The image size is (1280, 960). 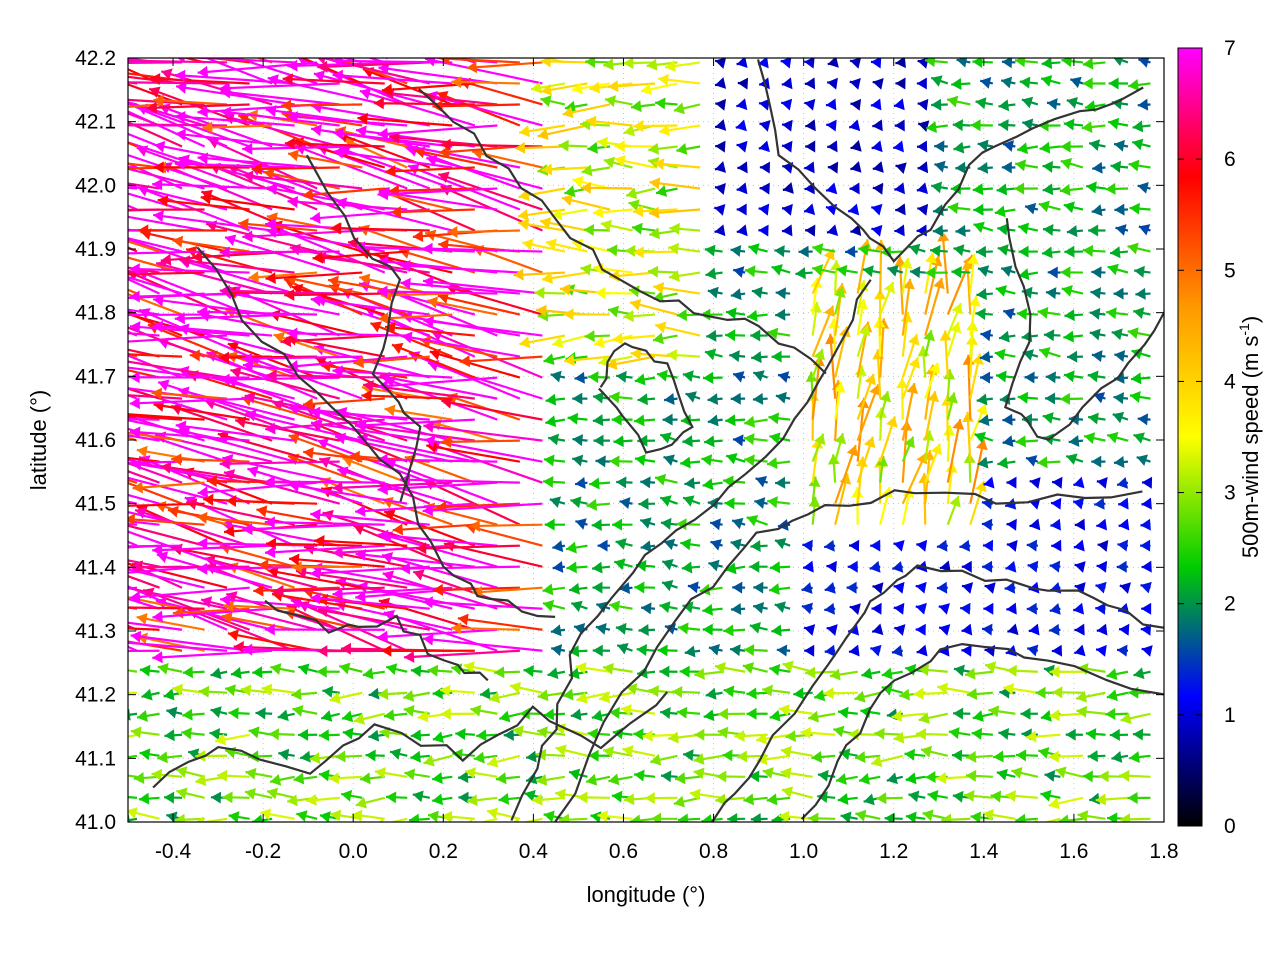 What do you see at coordinates (95, 249) in the screenshot?
I see `y-tick-label: 41.9` at bounding box center [95, 249].